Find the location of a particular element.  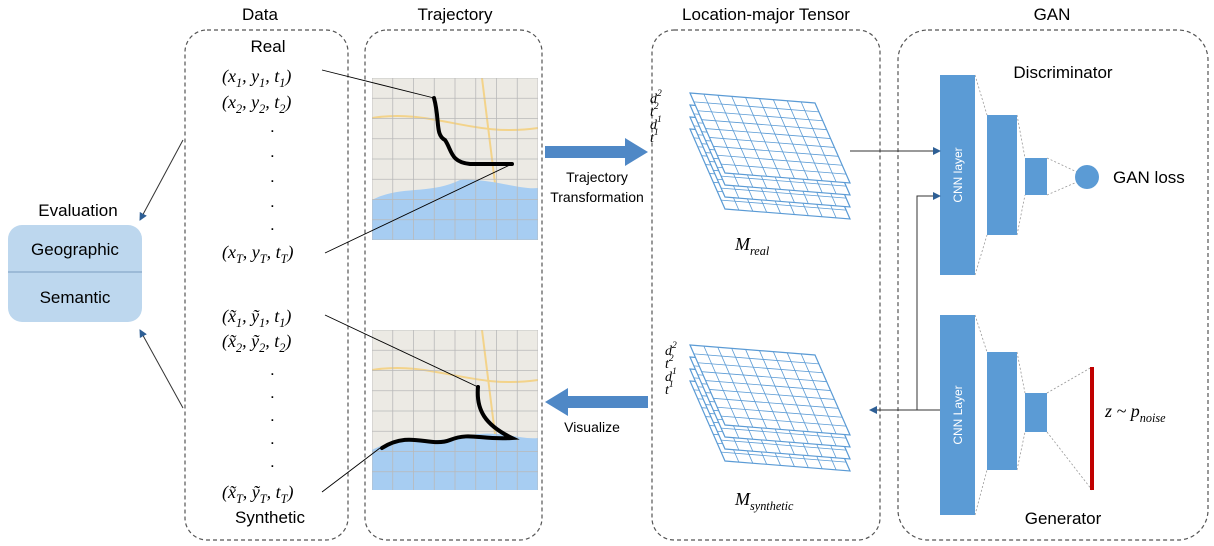

math-label: Mreal is located at coordinates (752, 246).